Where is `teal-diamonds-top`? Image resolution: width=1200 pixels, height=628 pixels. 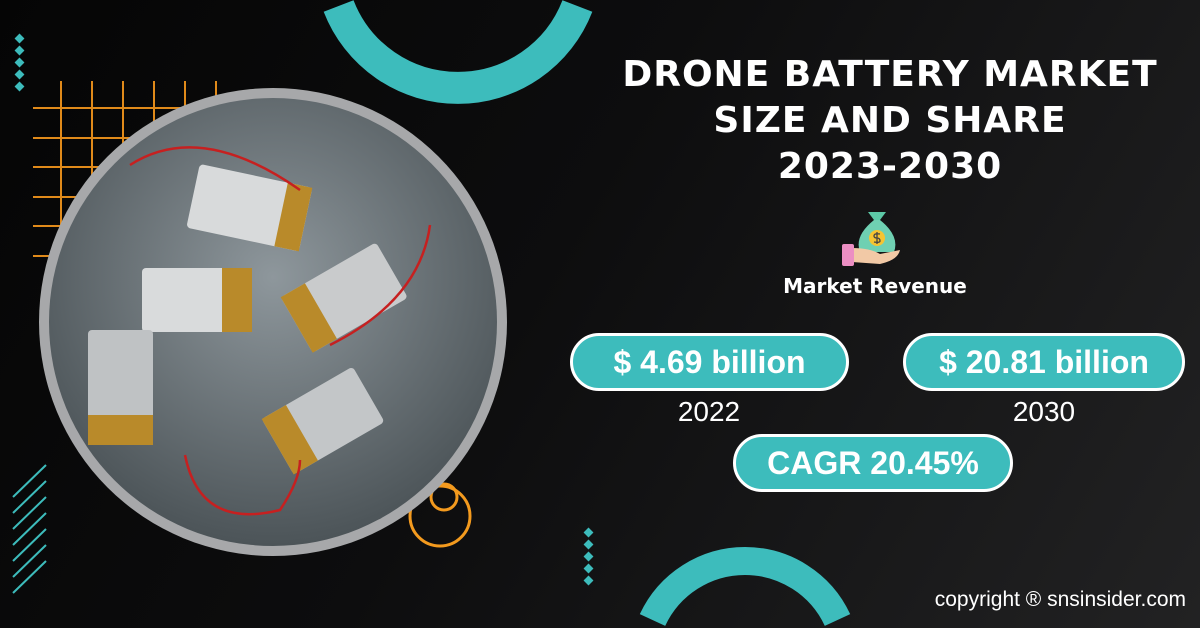
teal-diamonds-top is located at coordinates (19, 62).